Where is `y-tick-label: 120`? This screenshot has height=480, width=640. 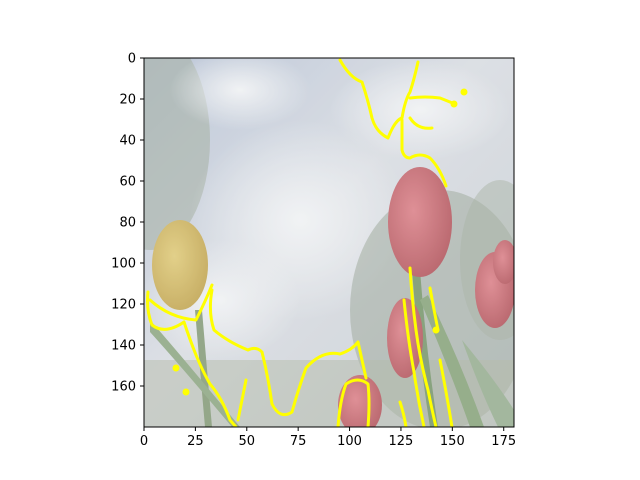
y-tick-label: 120 is located at coordinates (123, 305).